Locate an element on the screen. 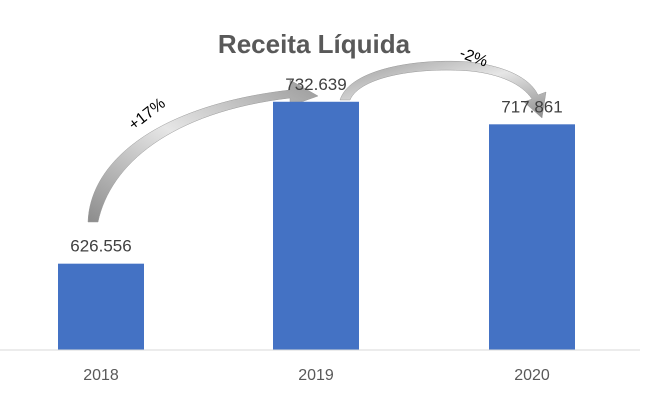 The width and height of the screenshot is (648, 409). data-label-2019: 732.639 is located at coordinates (315, 84).